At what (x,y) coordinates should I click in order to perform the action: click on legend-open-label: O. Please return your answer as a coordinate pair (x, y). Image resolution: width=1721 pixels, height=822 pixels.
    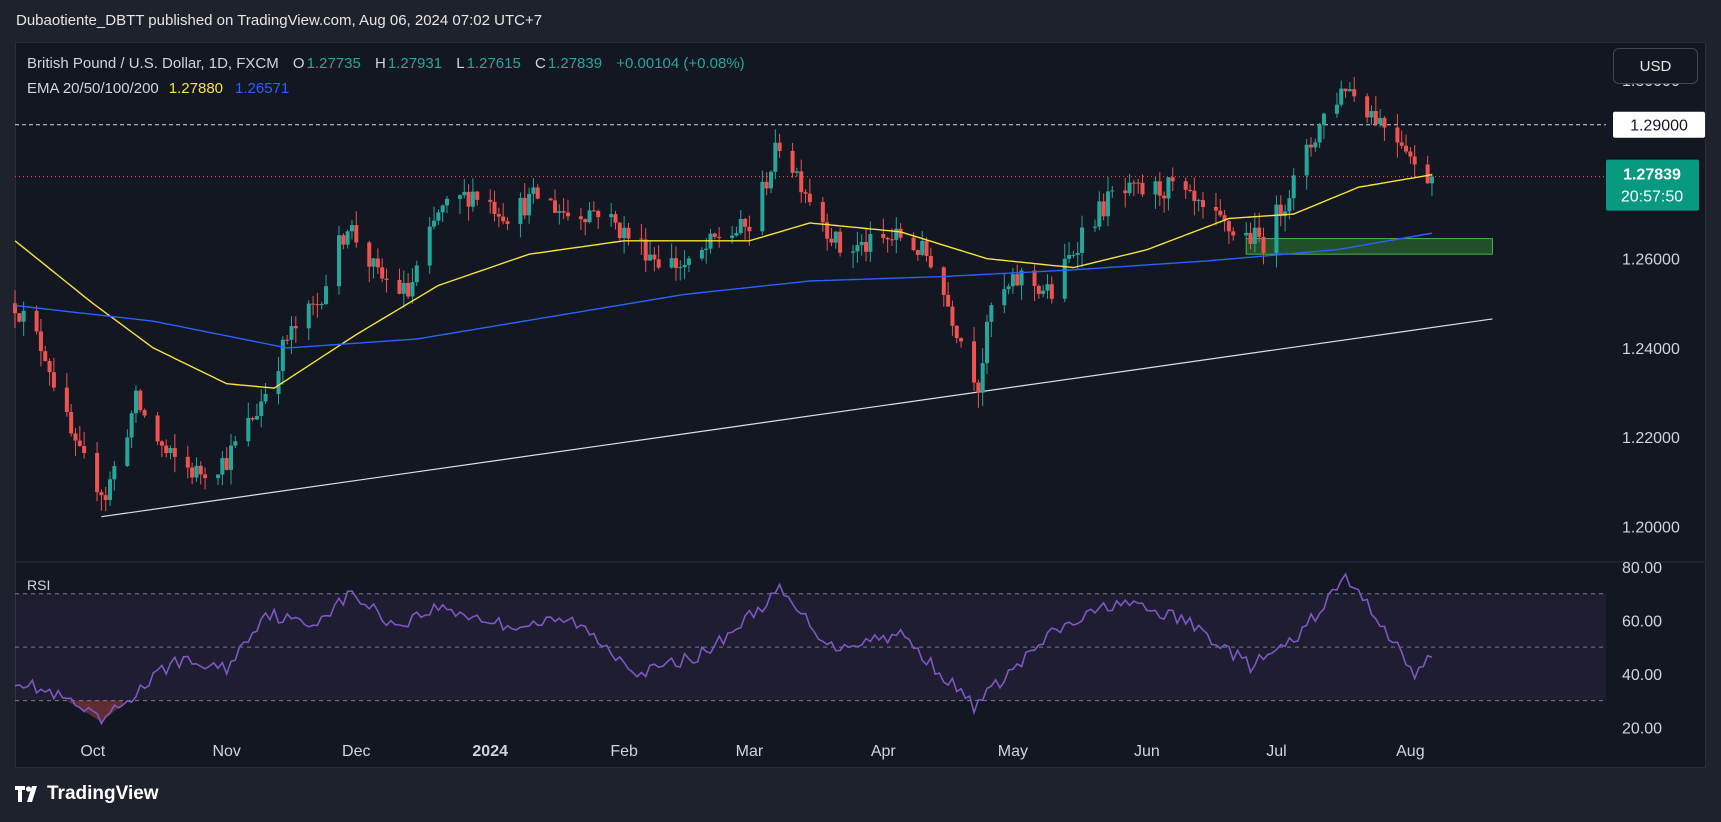
    Looking at the image, I should click on (298, 63).